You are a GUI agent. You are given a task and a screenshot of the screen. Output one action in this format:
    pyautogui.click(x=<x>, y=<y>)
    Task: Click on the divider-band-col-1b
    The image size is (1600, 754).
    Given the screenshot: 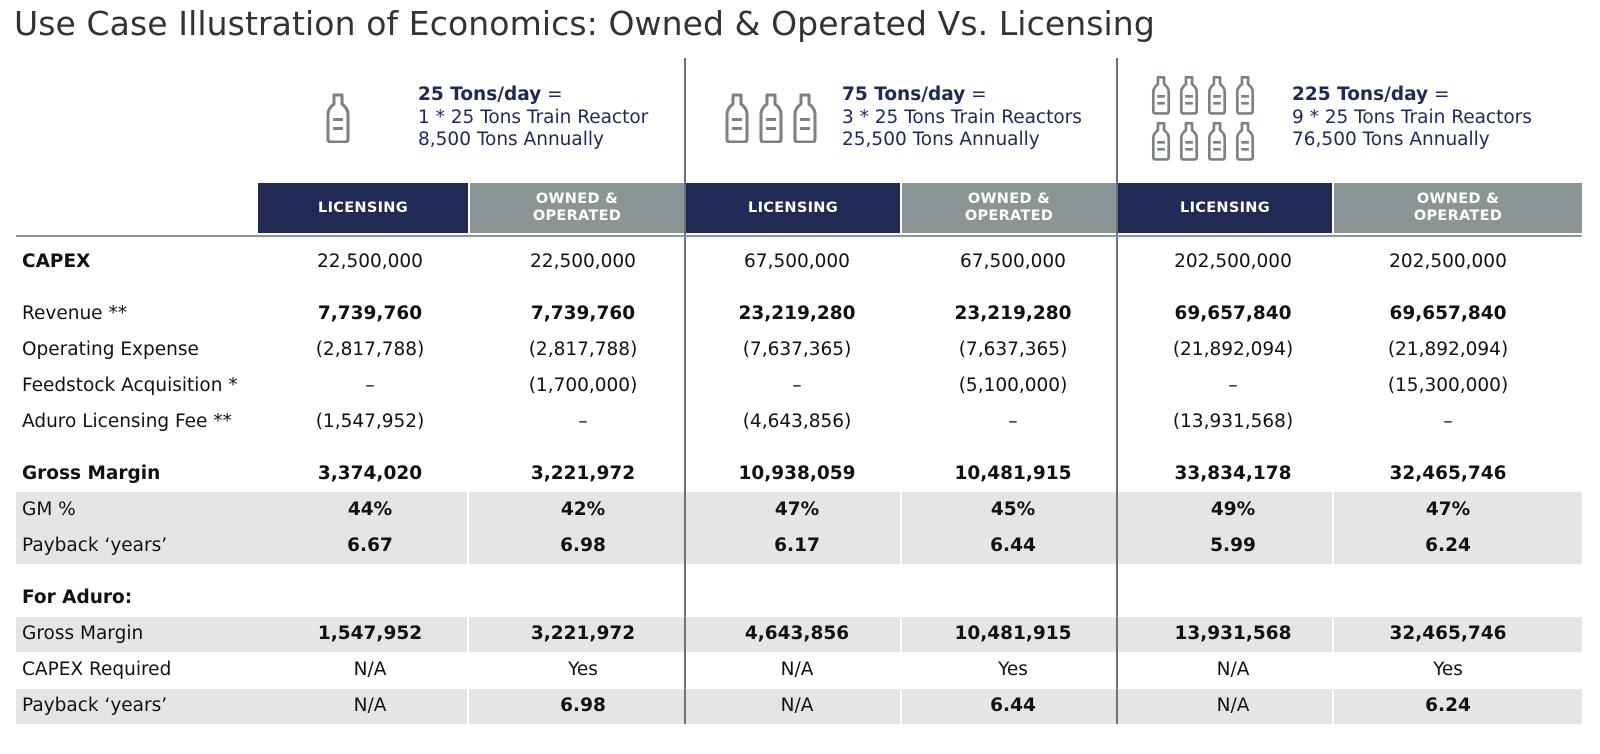 What is the action you would take?
    pyautogui.click(x=468, y=634)
    